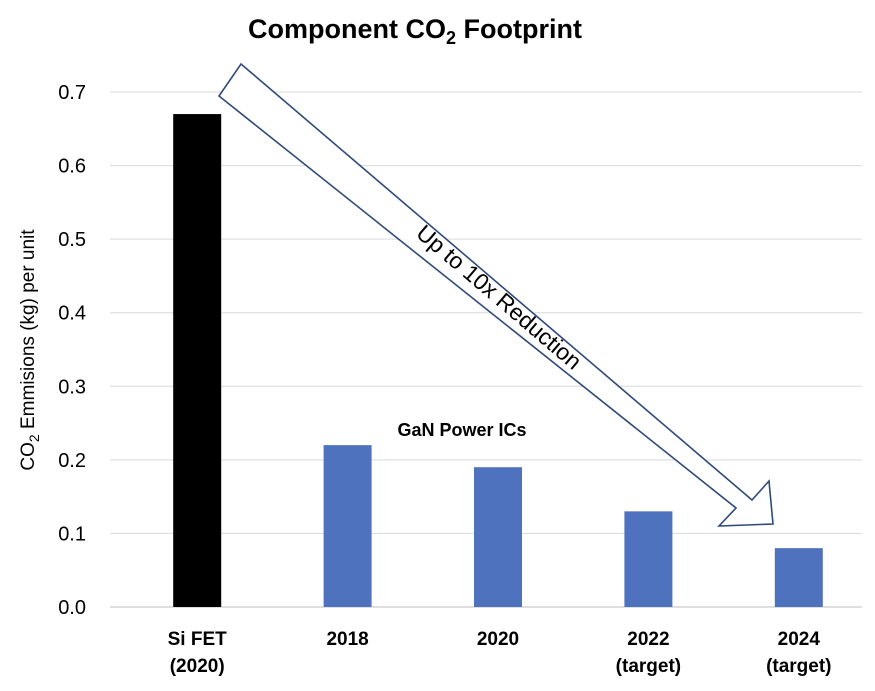 This screenshot has width=875, height=691. I want to click on y-tick-label: 0.2, so click(72, 461).